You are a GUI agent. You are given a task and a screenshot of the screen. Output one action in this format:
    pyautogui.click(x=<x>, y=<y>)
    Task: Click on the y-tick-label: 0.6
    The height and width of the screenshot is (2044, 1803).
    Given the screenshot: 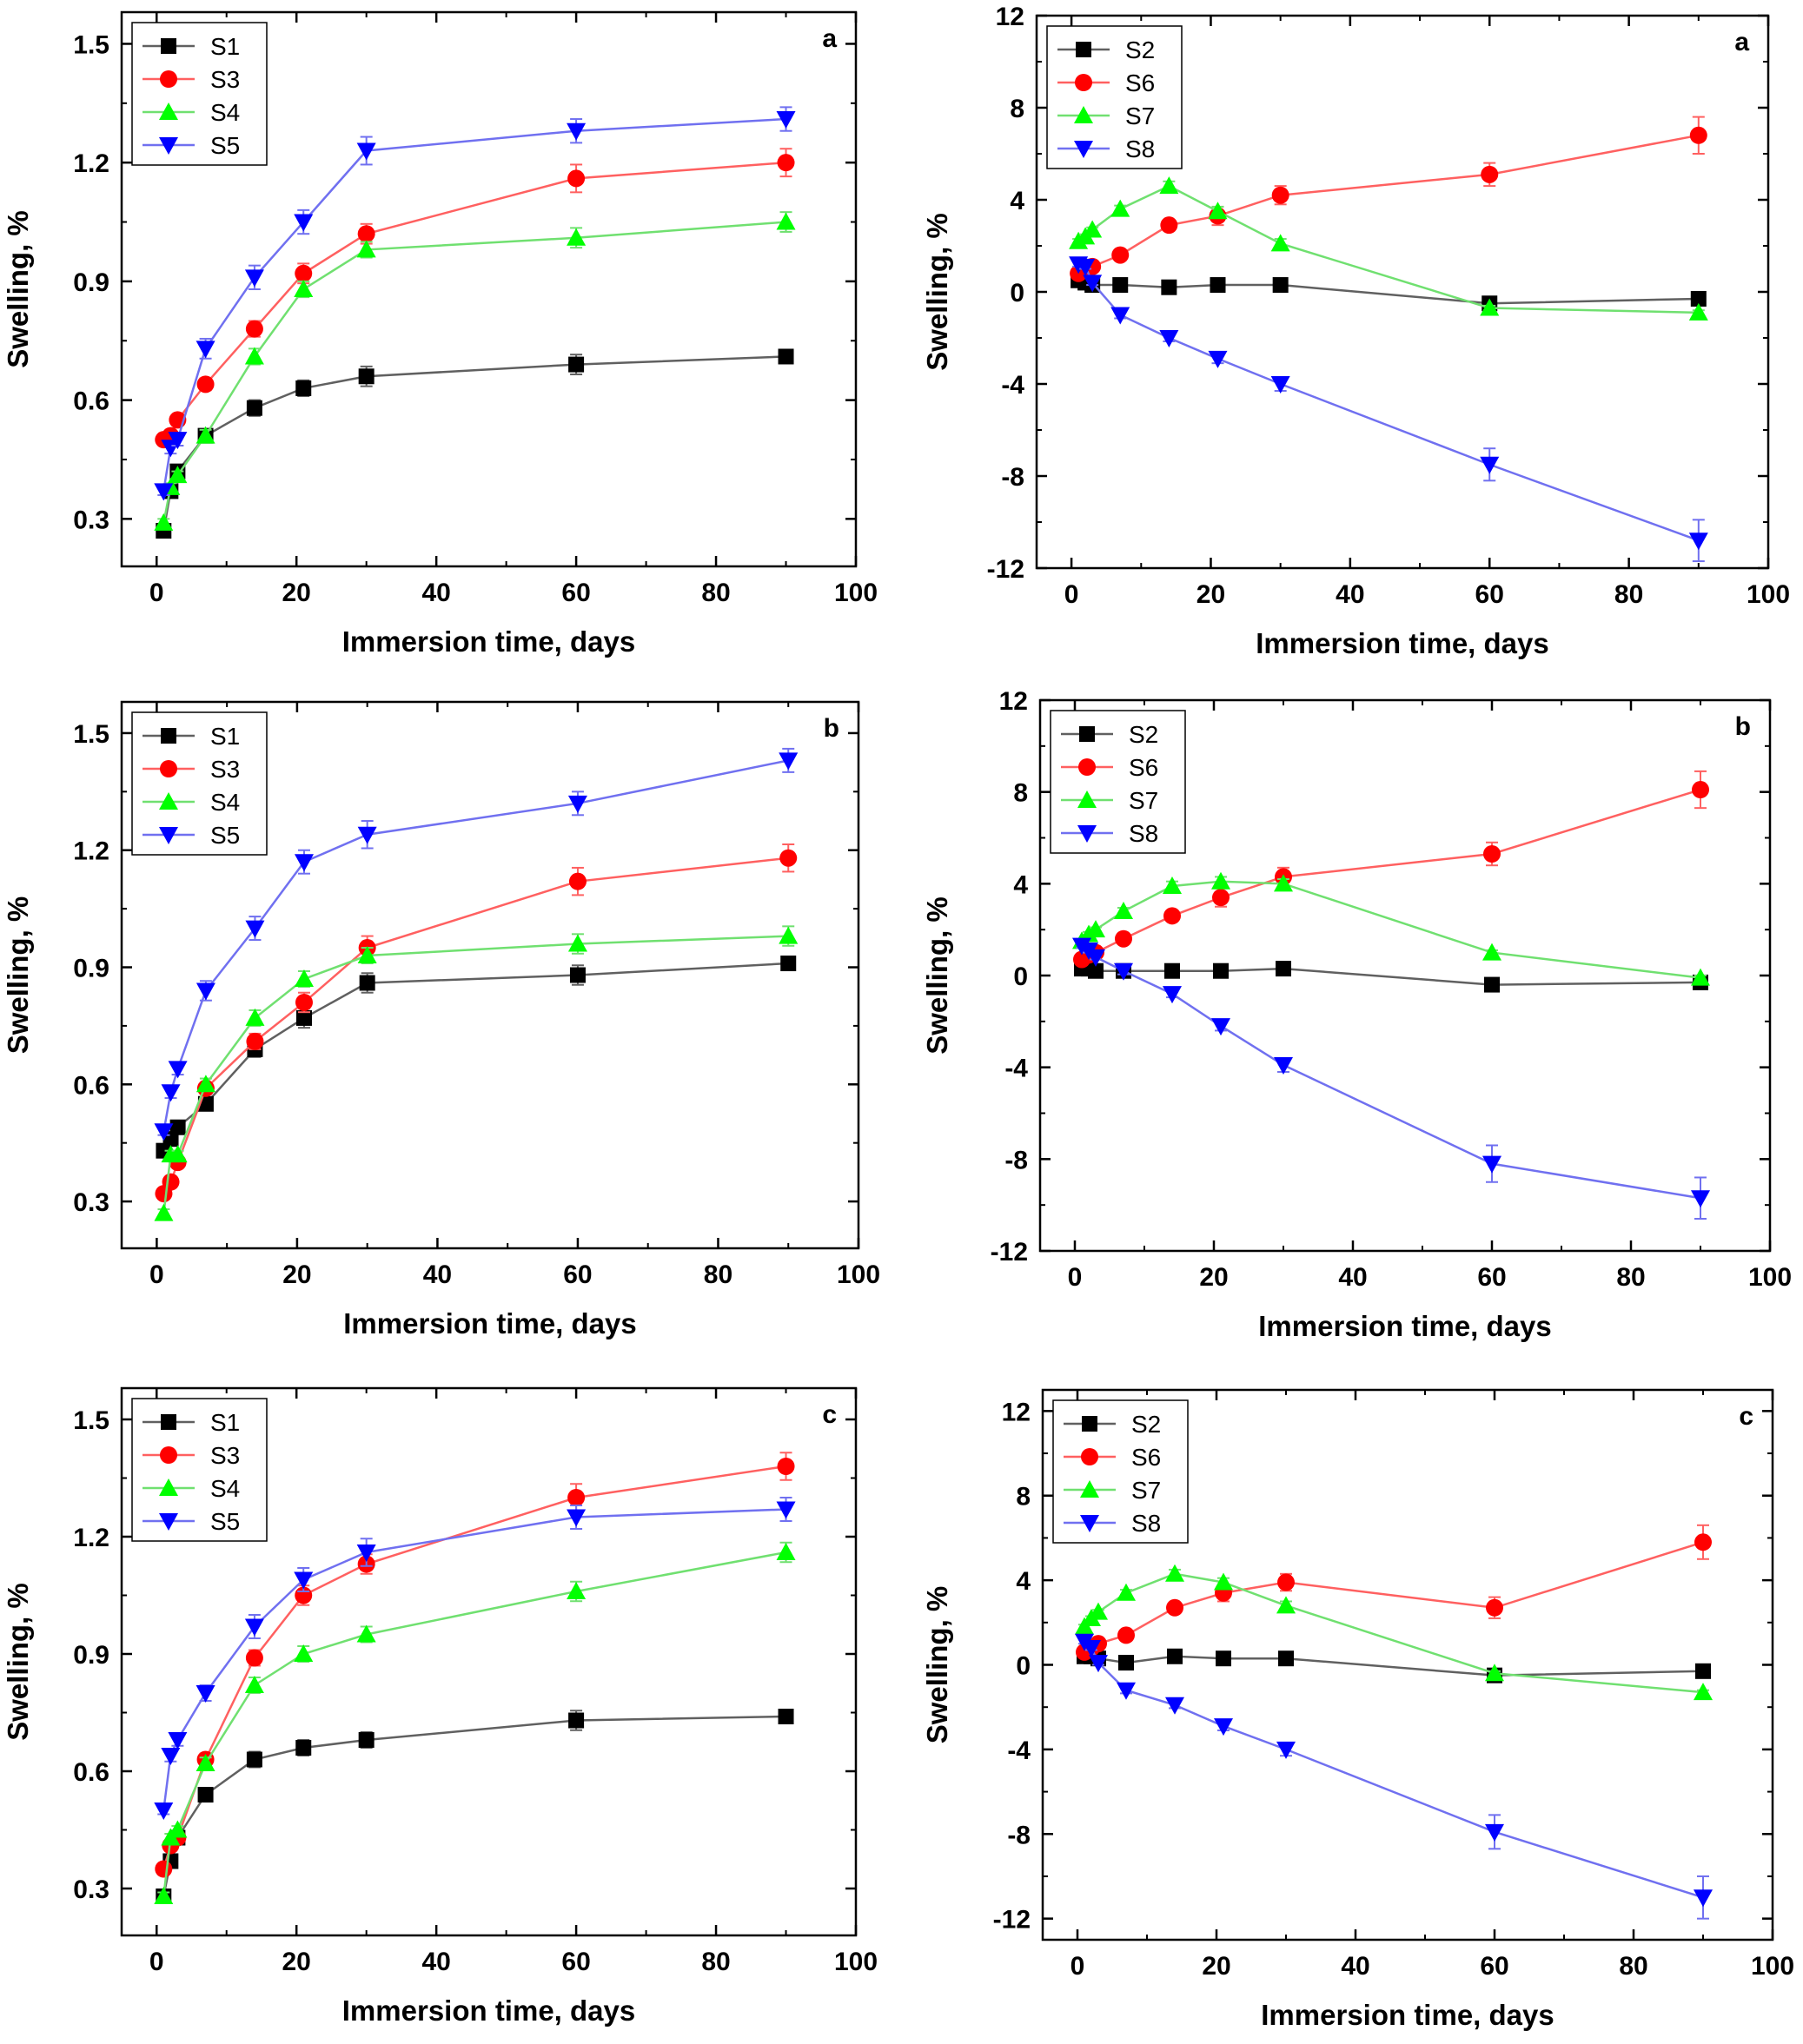 What is the action you would take?
    pyautogui.click(x=91, y=1085)
    